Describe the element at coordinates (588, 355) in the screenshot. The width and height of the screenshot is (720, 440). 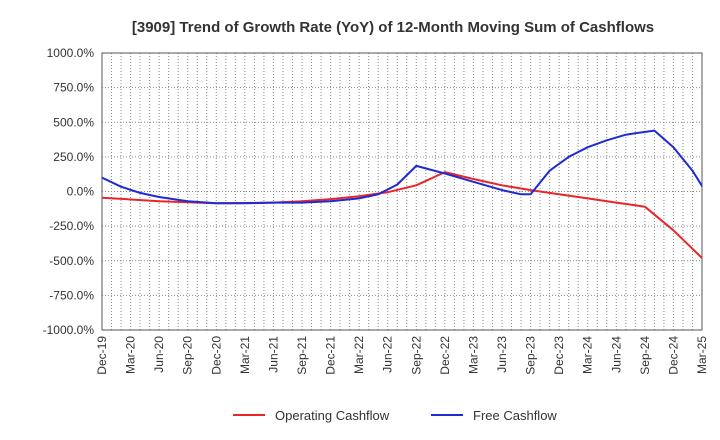
I see `x-tick-label: Mar-24` at that location.